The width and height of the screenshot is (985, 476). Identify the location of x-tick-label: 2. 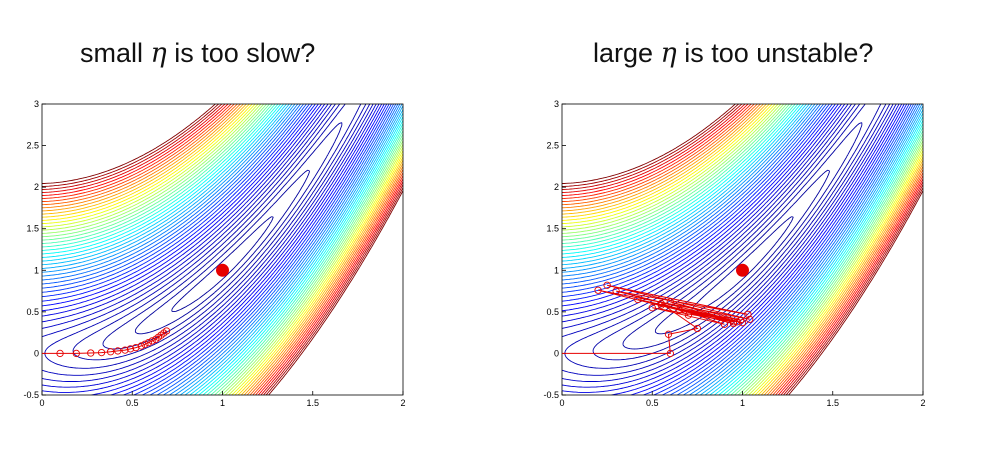
(922, 403).